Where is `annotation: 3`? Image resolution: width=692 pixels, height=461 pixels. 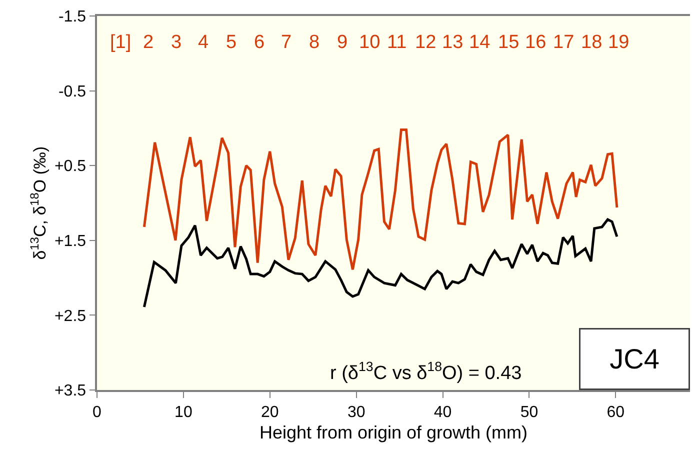
annotation: 3 is located at coordinates (176, 42).